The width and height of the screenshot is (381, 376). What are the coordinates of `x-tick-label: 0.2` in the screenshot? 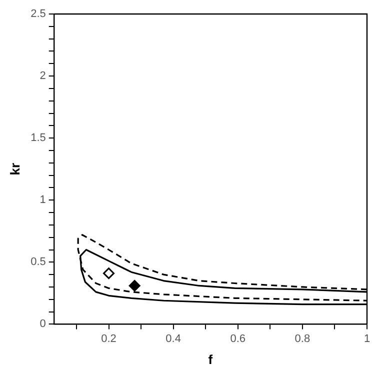 It's located at (108, 338).